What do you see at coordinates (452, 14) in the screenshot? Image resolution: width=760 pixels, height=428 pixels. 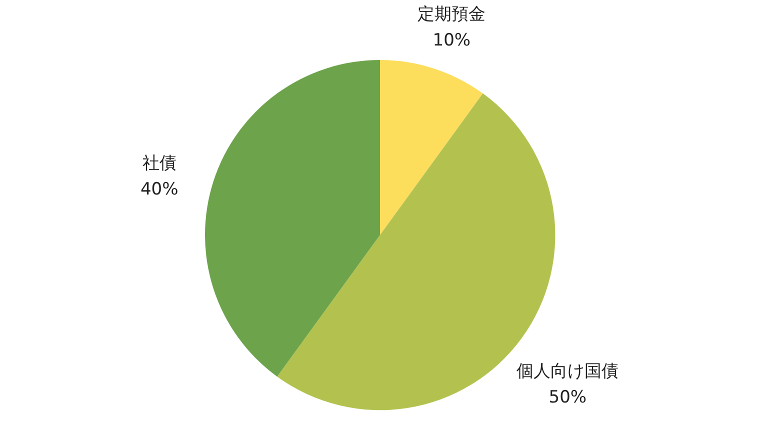 I see `slice-label: 定期預金` at bounding box center [452, 14].